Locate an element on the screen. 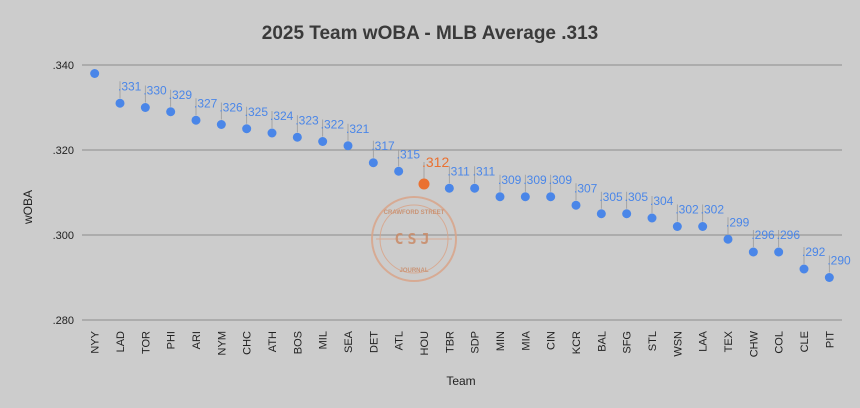 The image size is (860, 408). x-tick-label: BAL is located at coordinates (602, 341).